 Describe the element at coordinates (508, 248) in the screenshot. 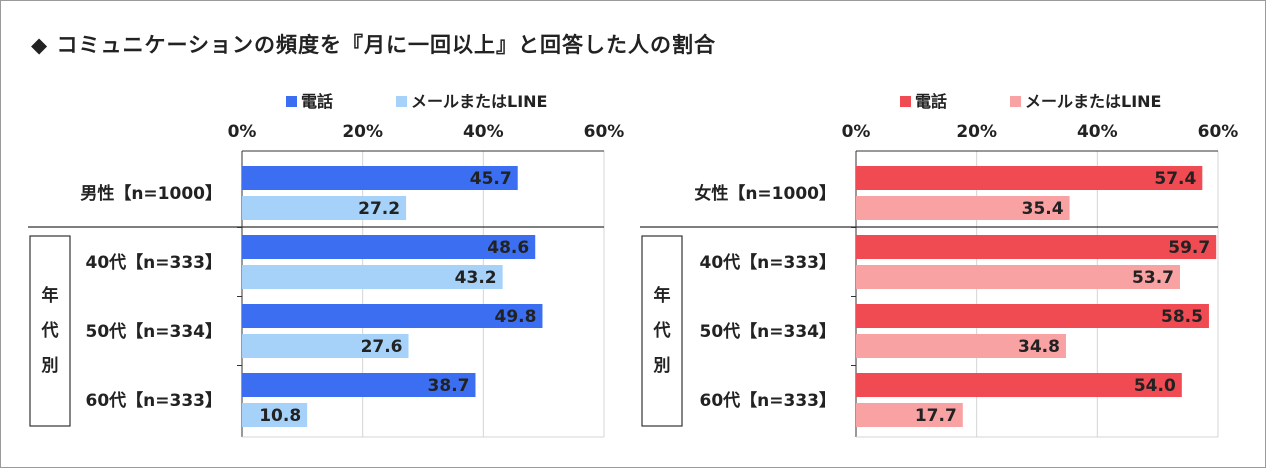

I see `data-label: 48.6` at that location.